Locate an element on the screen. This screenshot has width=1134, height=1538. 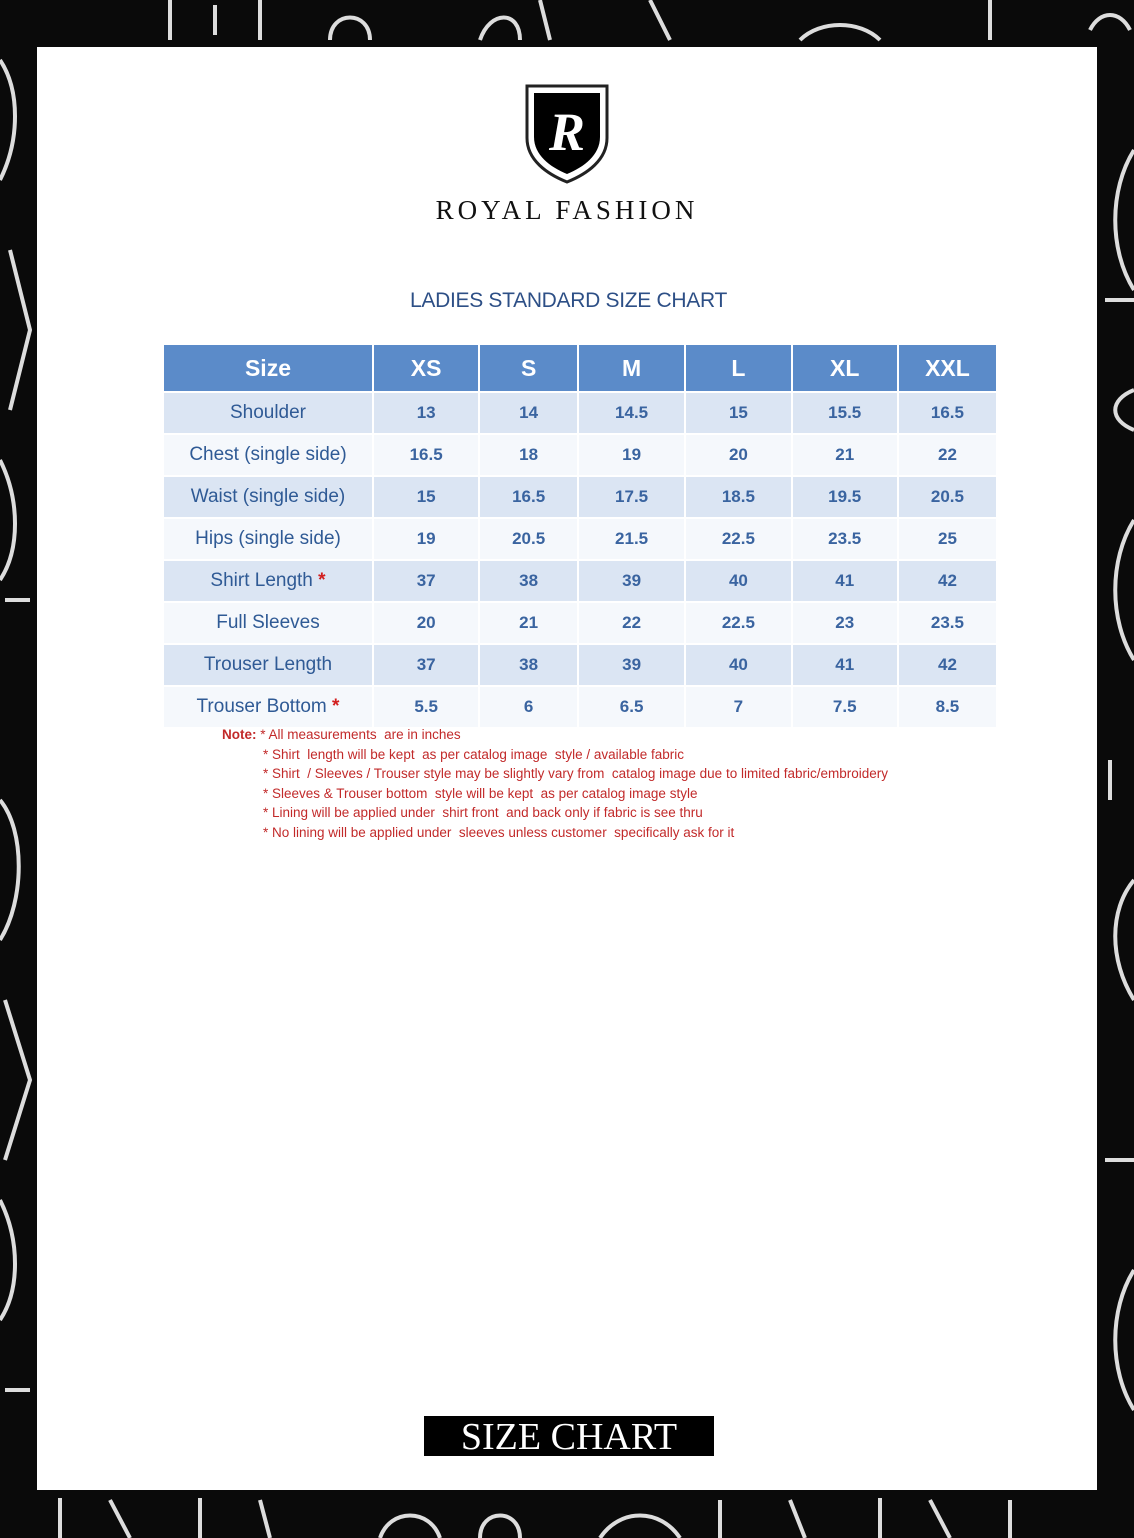
row-label-text: Chest (single side) is located at coordinates (268, 454).